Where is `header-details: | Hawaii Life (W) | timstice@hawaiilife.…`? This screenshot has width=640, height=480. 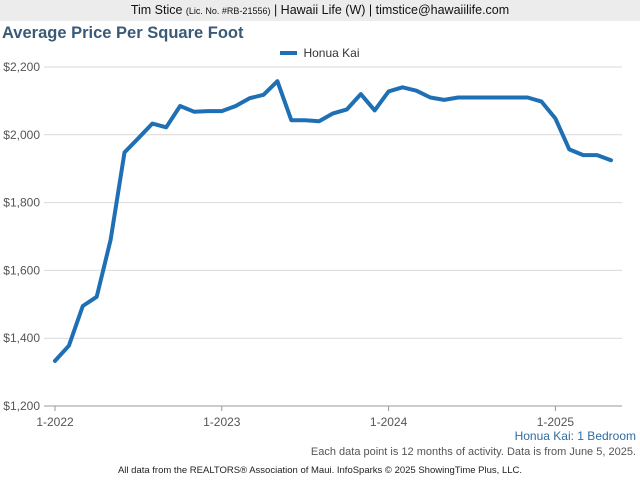 header-details: | Hawaii Life (W) | timstice@hawaiilife.… is located at coordinates (391, 10).